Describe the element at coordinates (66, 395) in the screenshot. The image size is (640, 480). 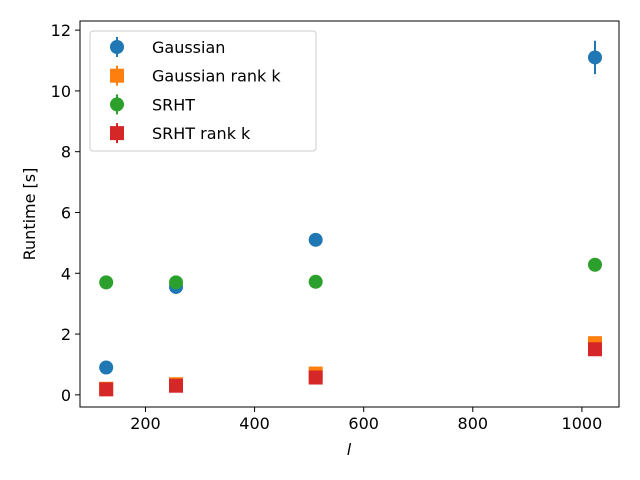
I see `y-tick-label: 0` at that location.